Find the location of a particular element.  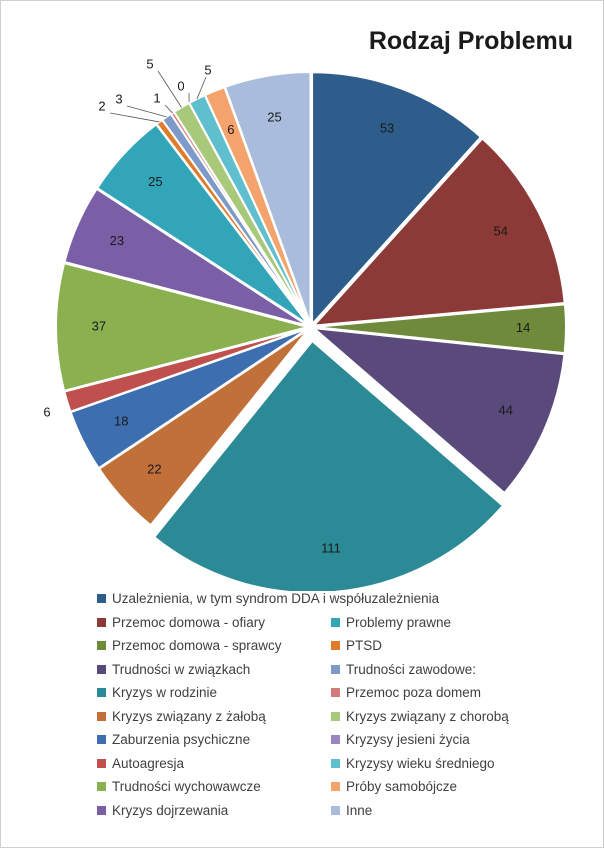

legend-item: Przemoc domowa - ofiary is located at coordinates (181, 622).